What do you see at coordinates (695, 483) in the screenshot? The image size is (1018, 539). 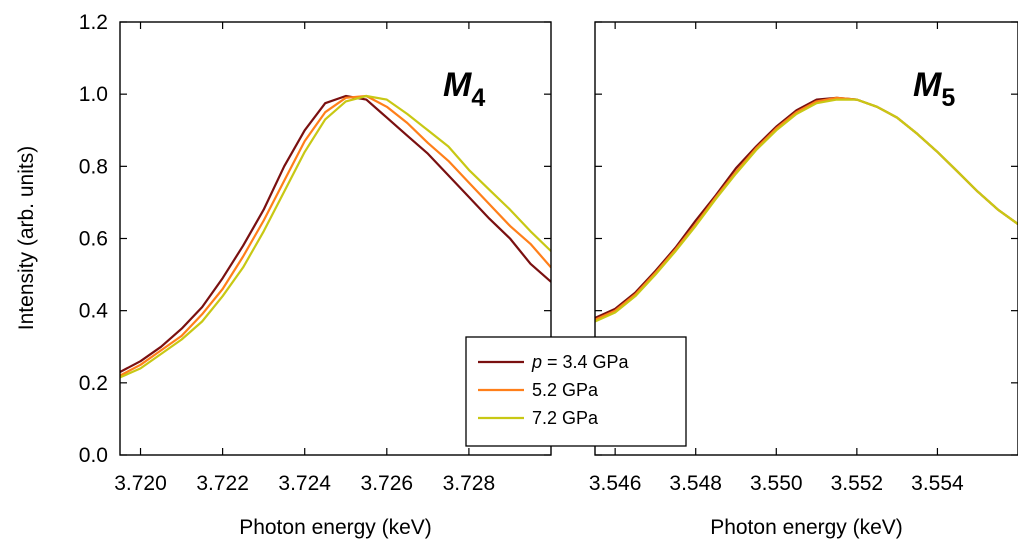 I see `x-tick-label: 3.548` at bounding box center [695, 483].